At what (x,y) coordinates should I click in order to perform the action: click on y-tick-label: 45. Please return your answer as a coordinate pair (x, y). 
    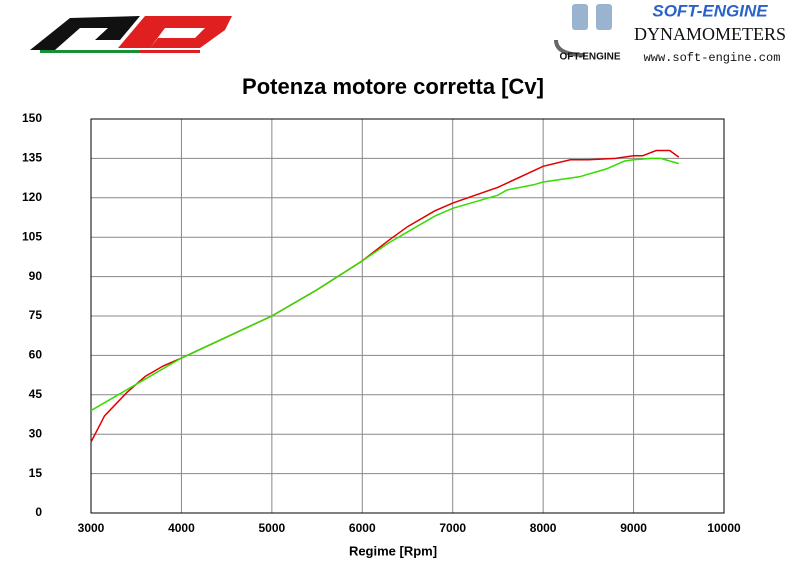
    Looking at the image, I should click on (36, 394).